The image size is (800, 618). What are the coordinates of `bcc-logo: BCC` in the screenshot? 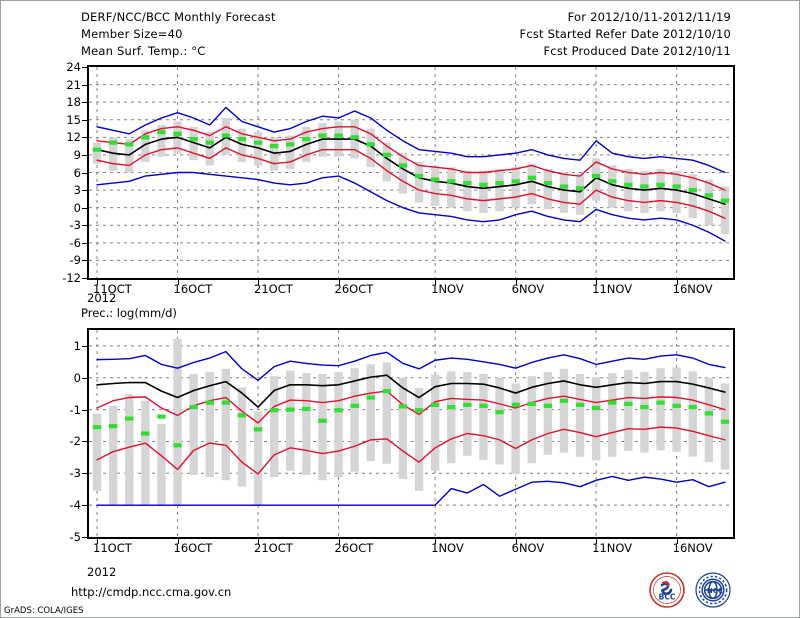 It's located at (667, 590).